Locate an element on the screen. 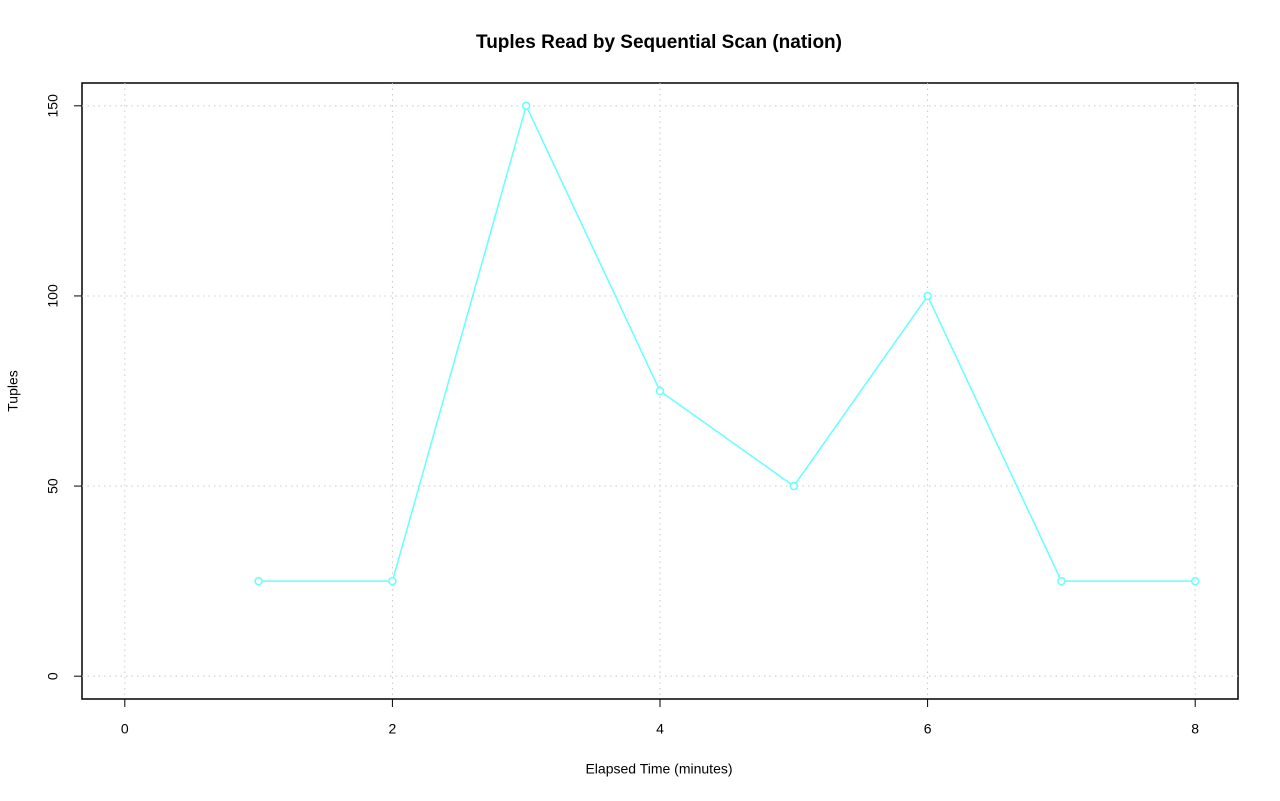 The width and height of the screenshot is (1280, 801). y-tick-label: 0 is located at coordinates (53, 676).